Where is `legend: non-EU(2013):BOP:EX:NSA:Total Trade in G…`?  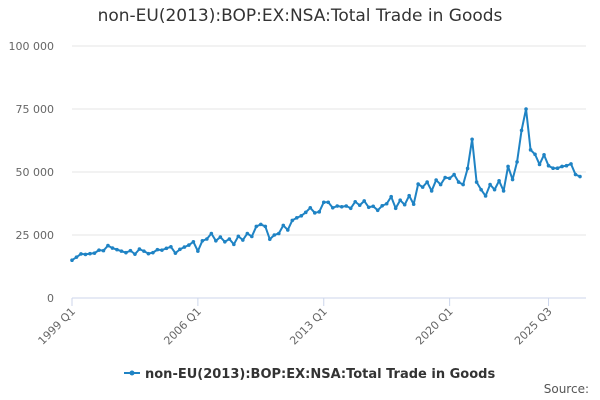
legend: non-EU(2013):BOP:EX:NSA:Total Trade in G… is located at coordinates (309, 374).